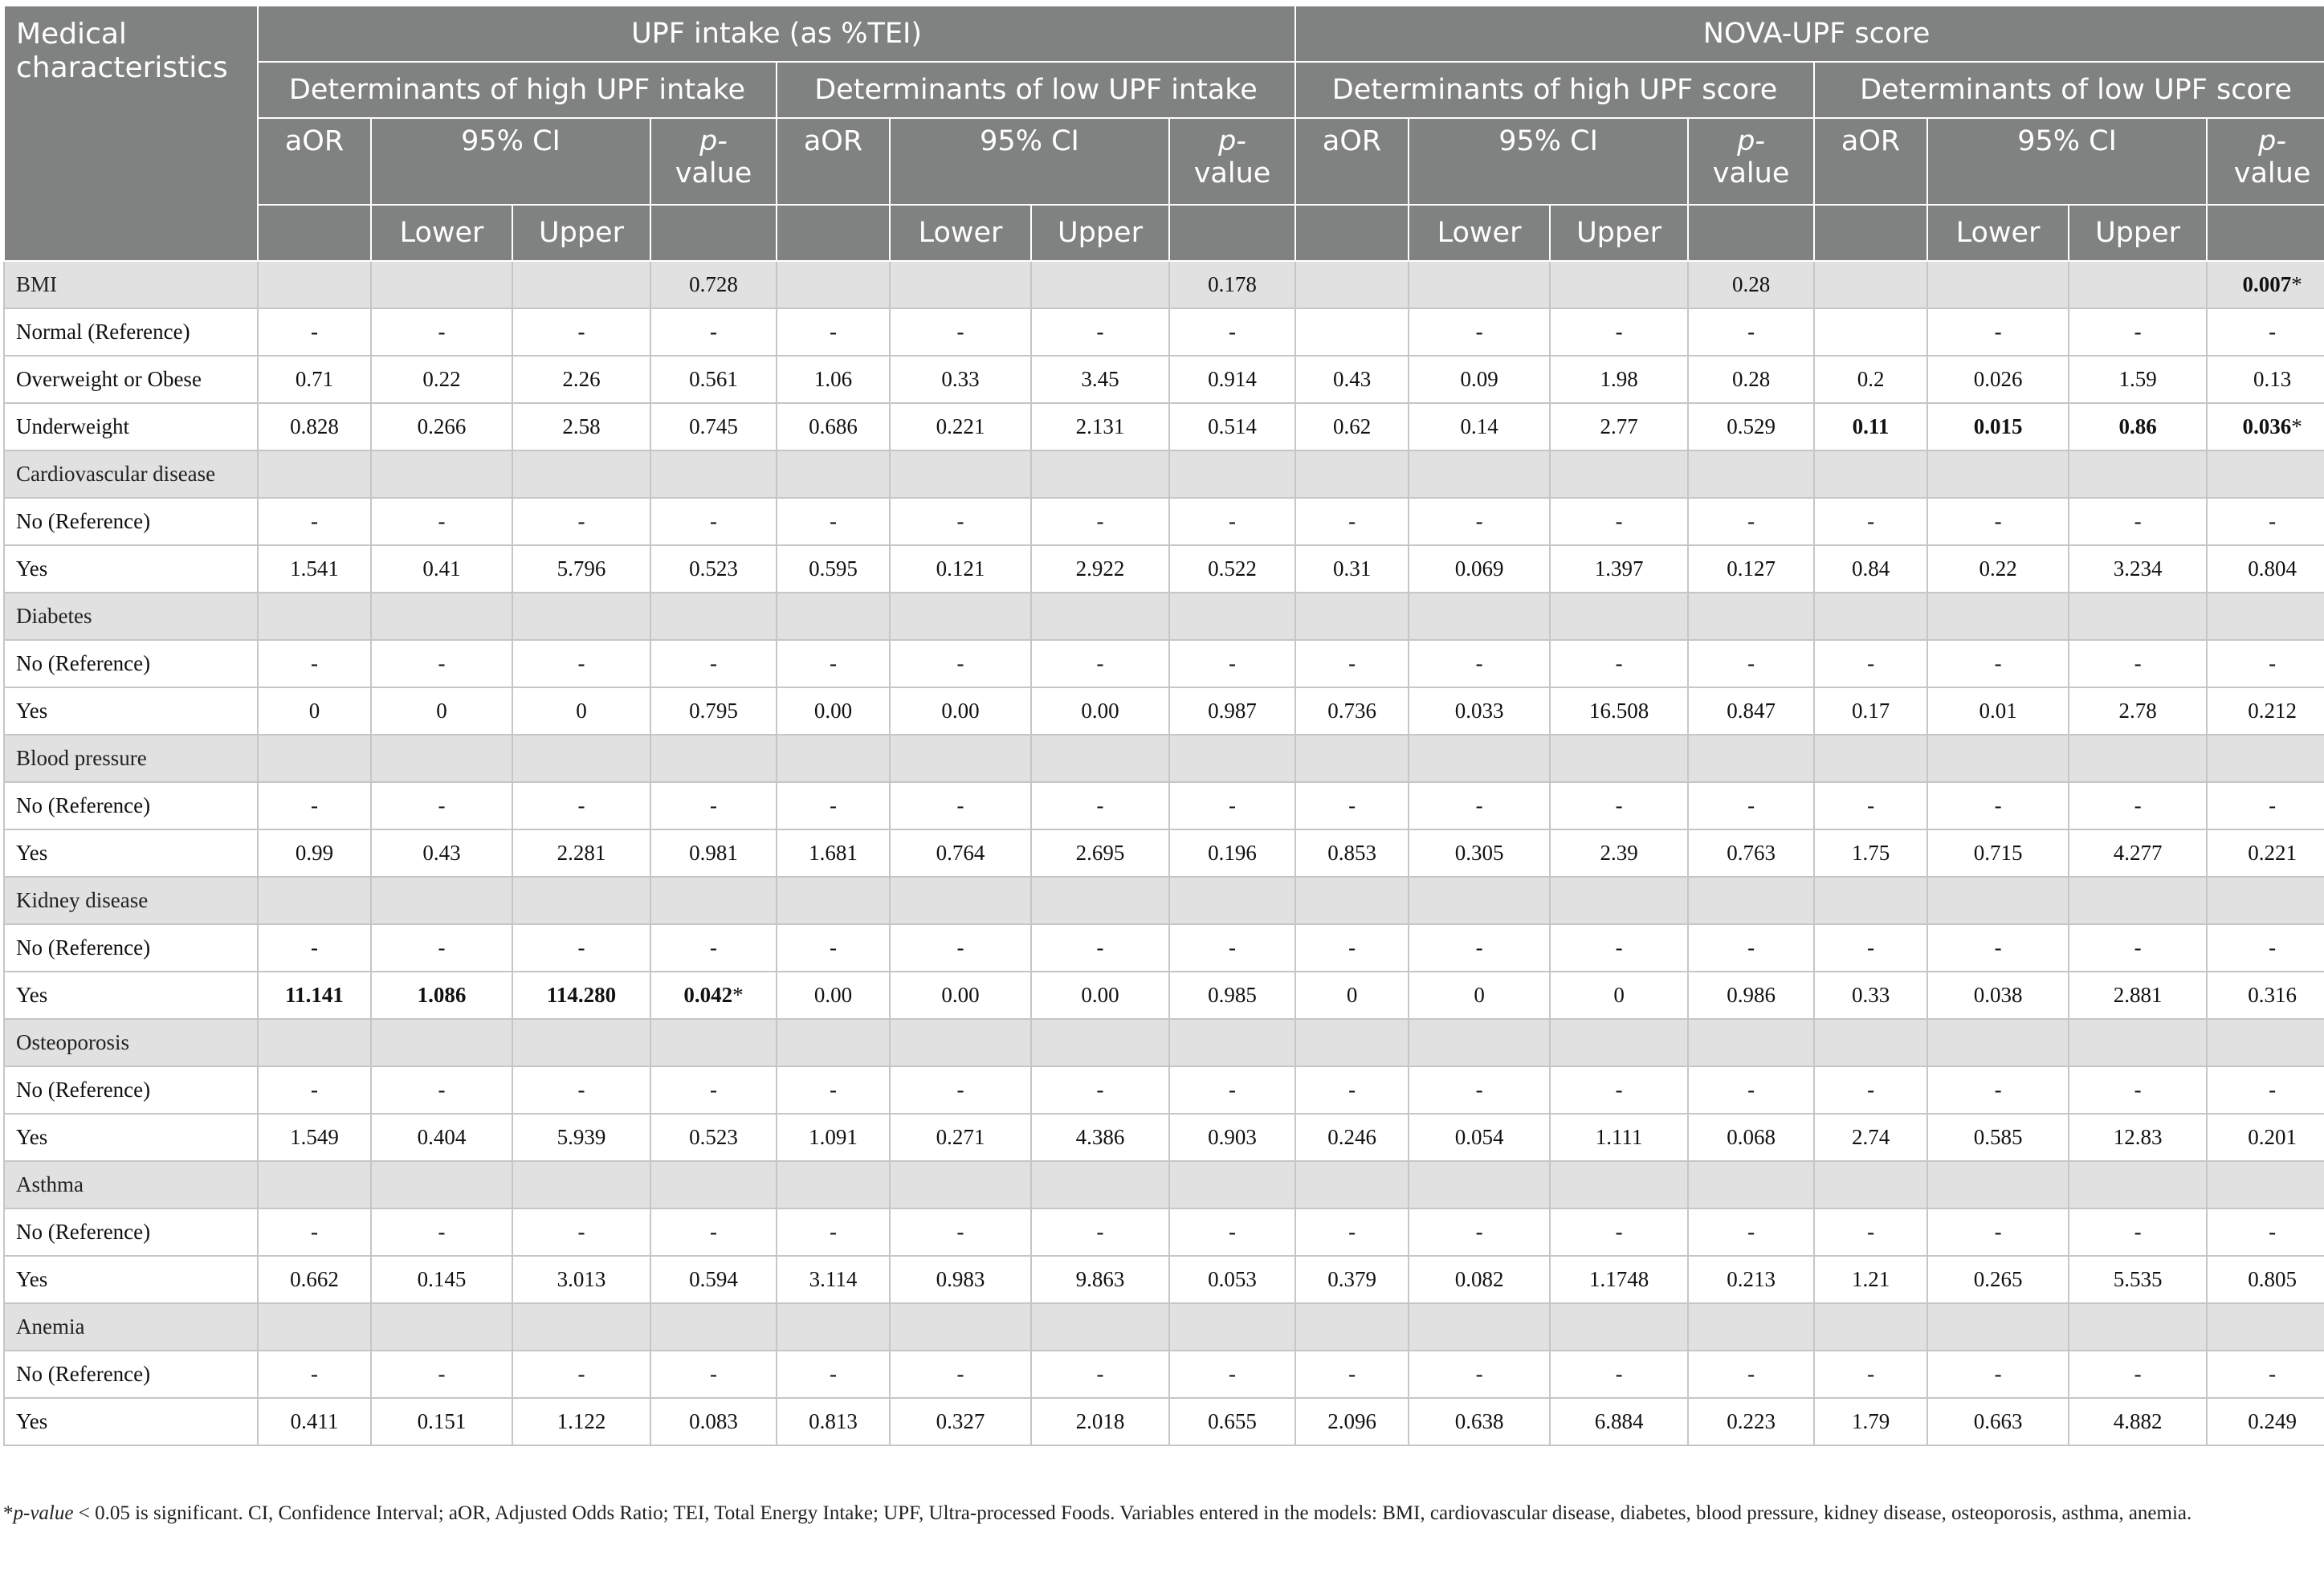 The width and height of the screenshot is (2324, 1569). What do you see at coordinates (714, 568) in the screenshot?
I see `table-cell: 0.523` at bounding box center [714, 568].